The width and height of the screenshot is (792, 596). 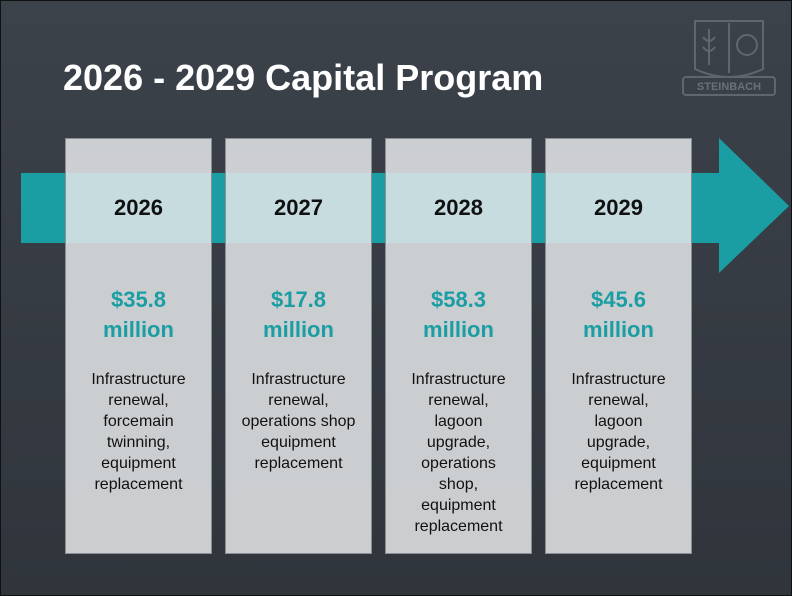 What do you see at coordinates (298, 315) in the screenshot?
I see `amount: $17.8 million` at bounding box center [298, 315].